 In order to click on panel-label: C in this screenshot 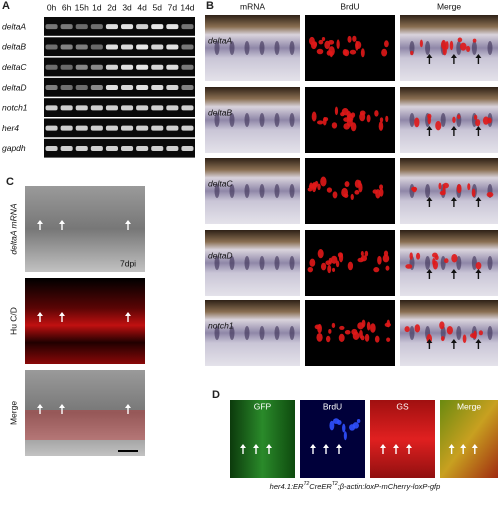, I will do `click(10, 182)`.